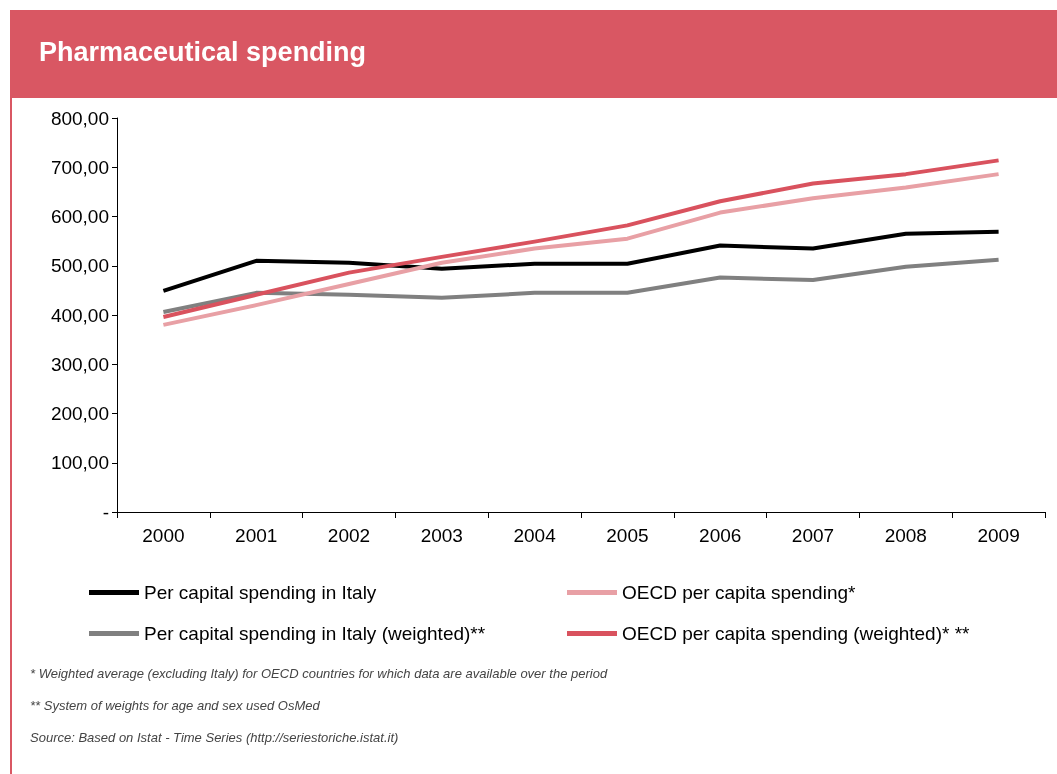 The image size is (1057, 774). I want to click on x-tick-label: 2002, so click(349, 535).